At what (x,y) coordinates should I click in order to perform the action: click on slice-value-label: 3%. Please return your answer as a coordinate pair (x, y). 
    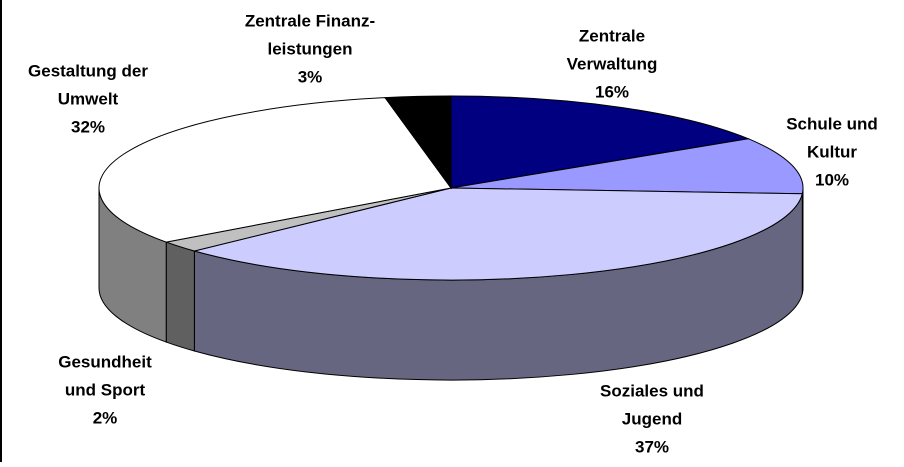
    Looking at the image, I should click on (310, 76).